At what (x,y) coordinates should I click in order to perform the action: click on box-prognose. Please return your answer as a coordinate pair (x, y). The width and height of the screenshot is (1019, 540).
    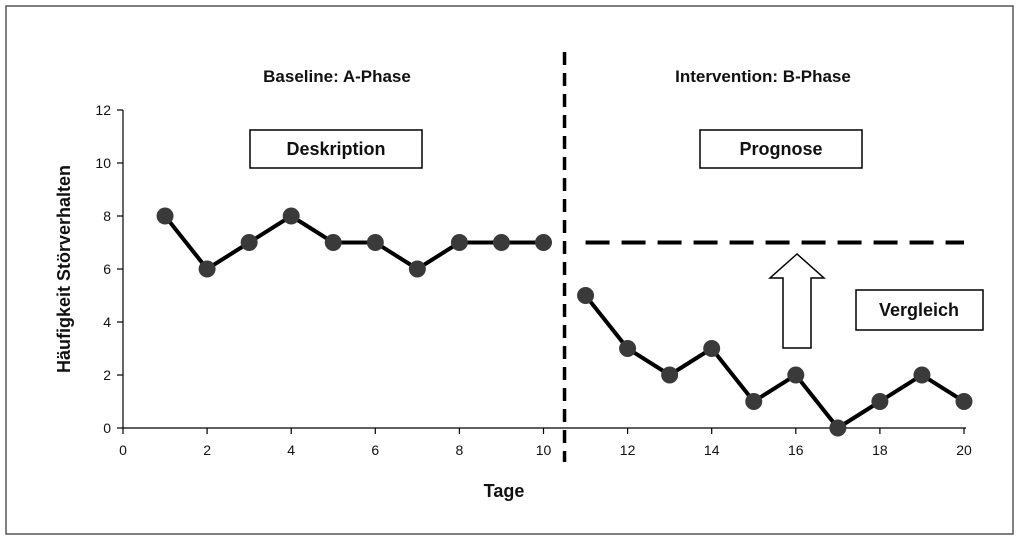
    Looking at the image, I should click on (781, 149).